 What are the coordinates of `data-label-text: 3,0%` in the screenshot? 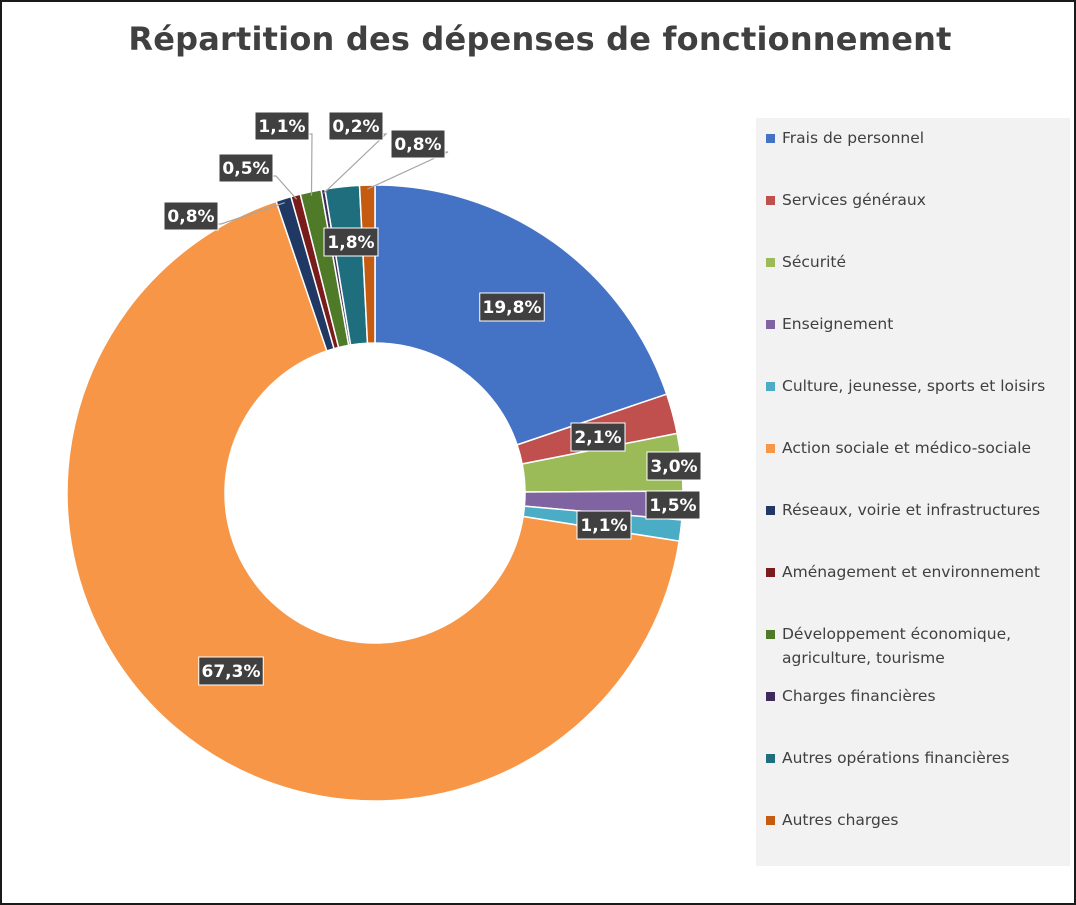 It's located at (673, 467).